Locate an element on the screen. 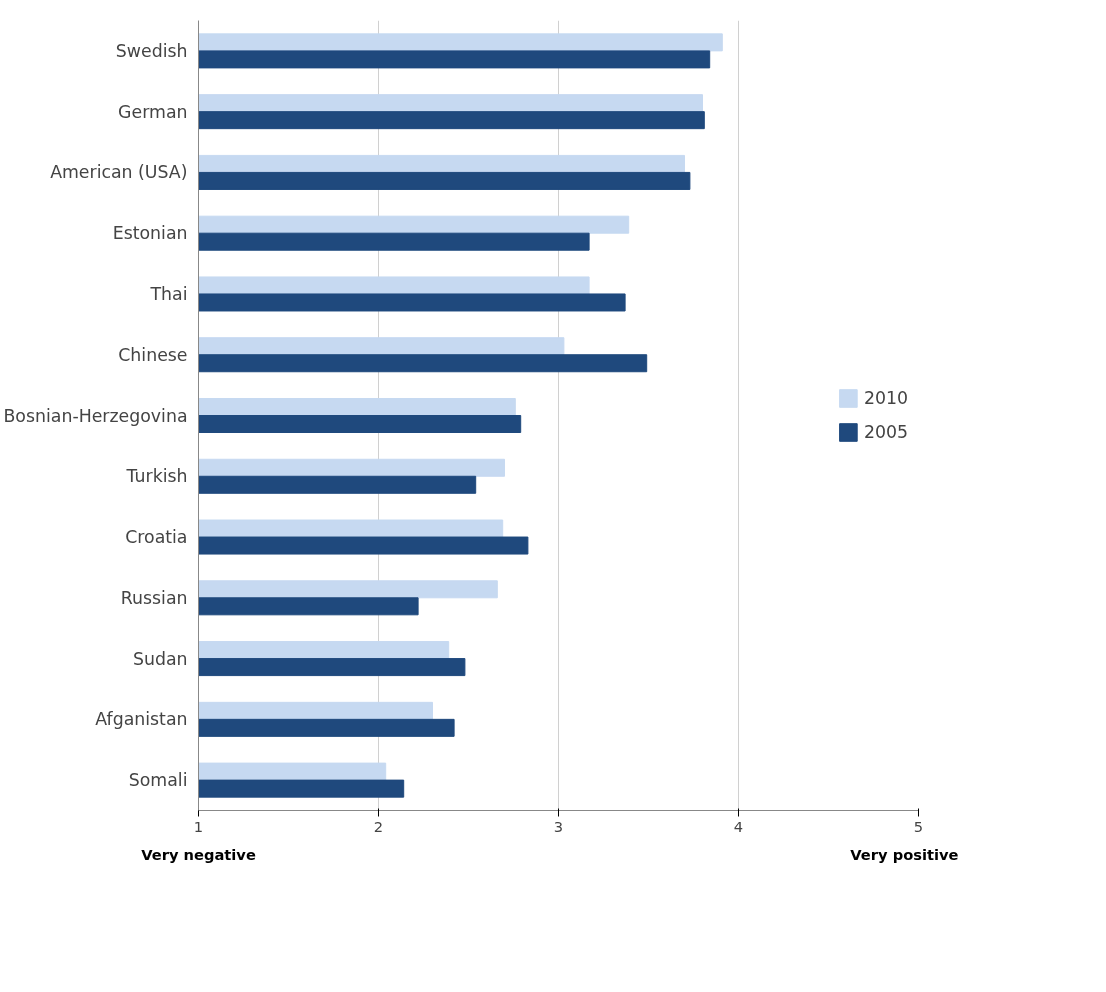 The image size is (1106, 992). y-tick-label: Swedish is located at coordinates (151, 50).